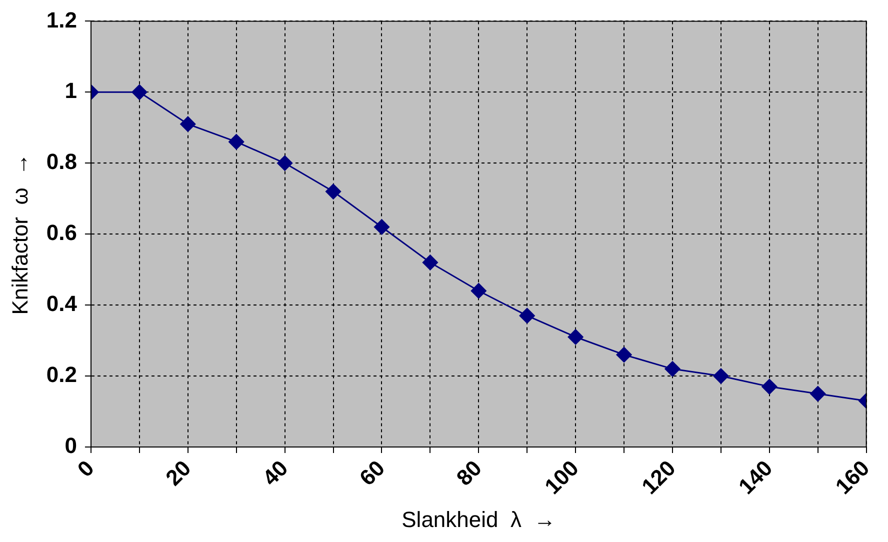 The height and width of the screenshot is (542, 888). What do you see at coordinates (70, 445) in the screenshot?
I see `y-tick-label: 0` at bounding box center [70, 445].